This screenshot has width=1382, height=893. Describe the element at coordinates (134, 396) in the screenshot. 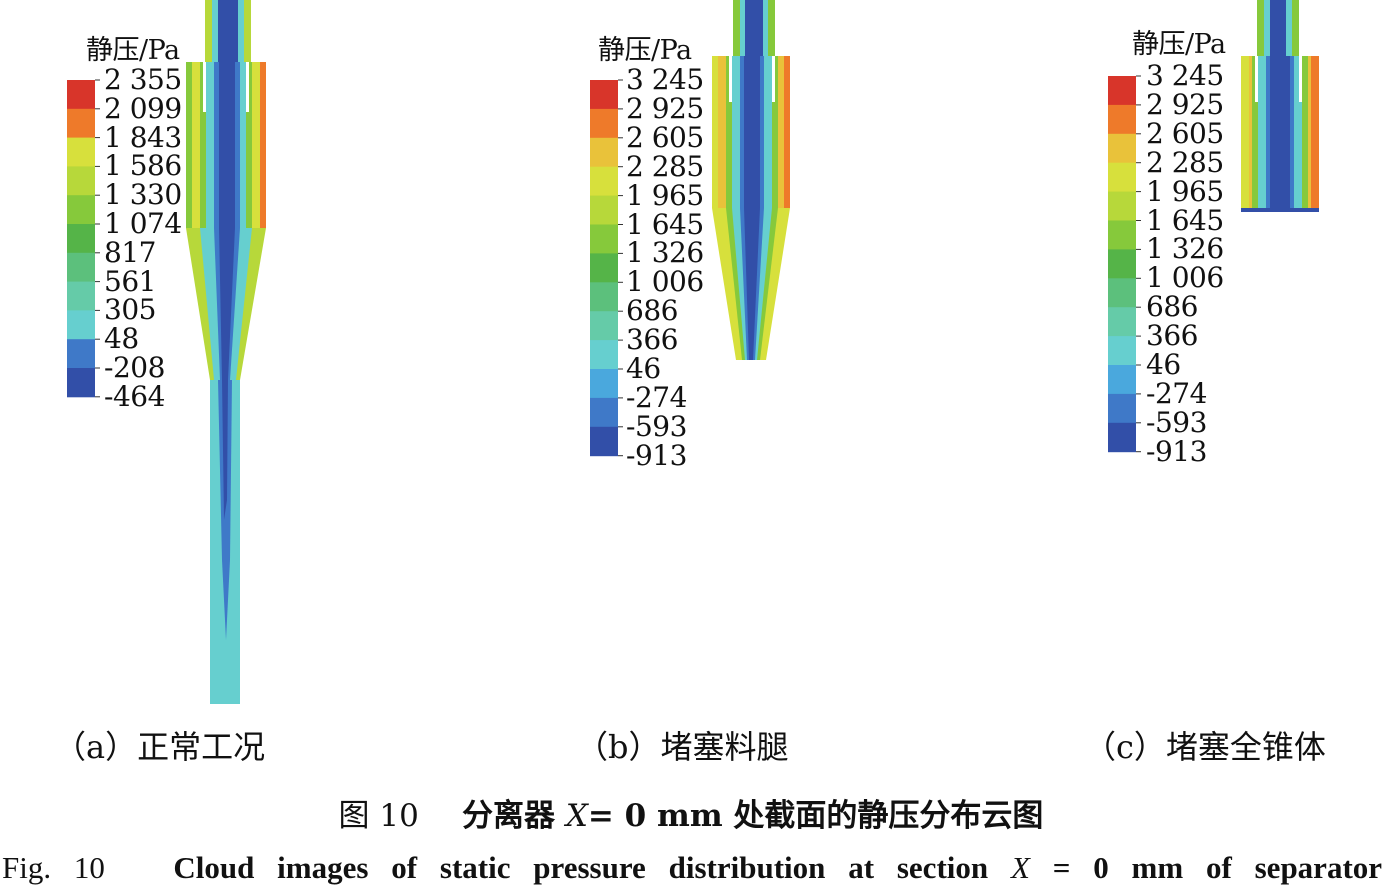

I see `scale-value: -464` at that location.